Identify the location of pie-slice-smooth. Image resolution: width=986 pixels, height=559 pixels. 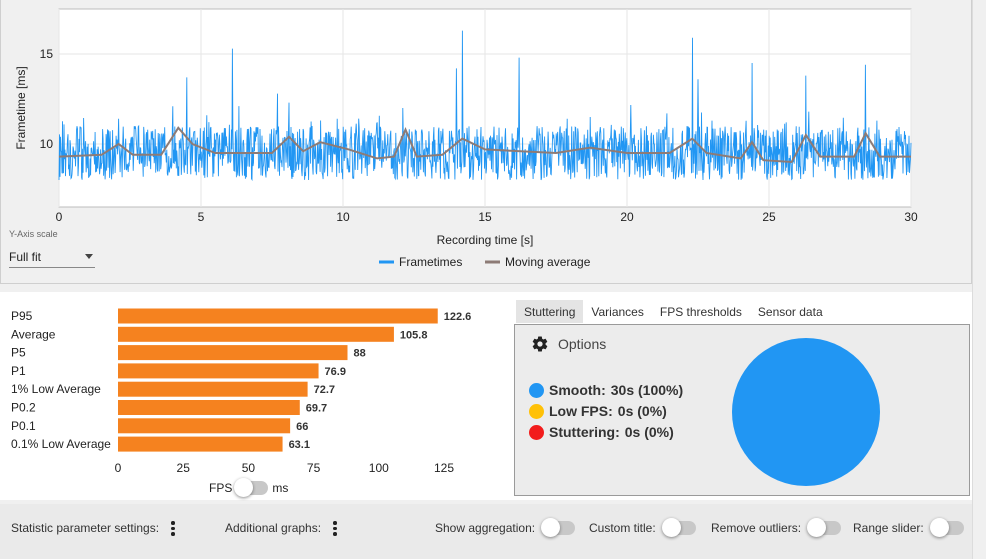
(806, 412).